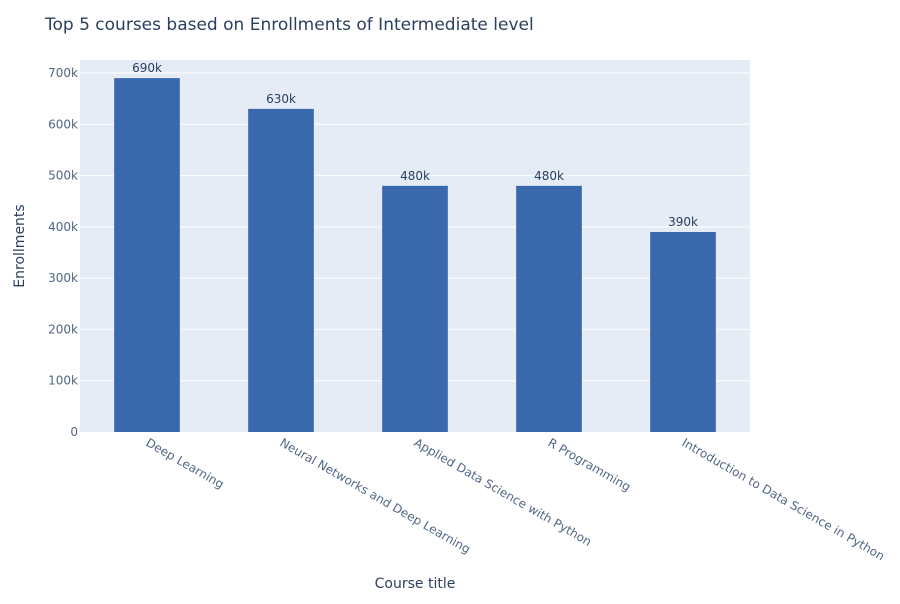 The width and height of the screenshot is (900, 604). Describe the element at coordinates (281, 99) in the screenshot. I see `data-label: 630k` at that location.